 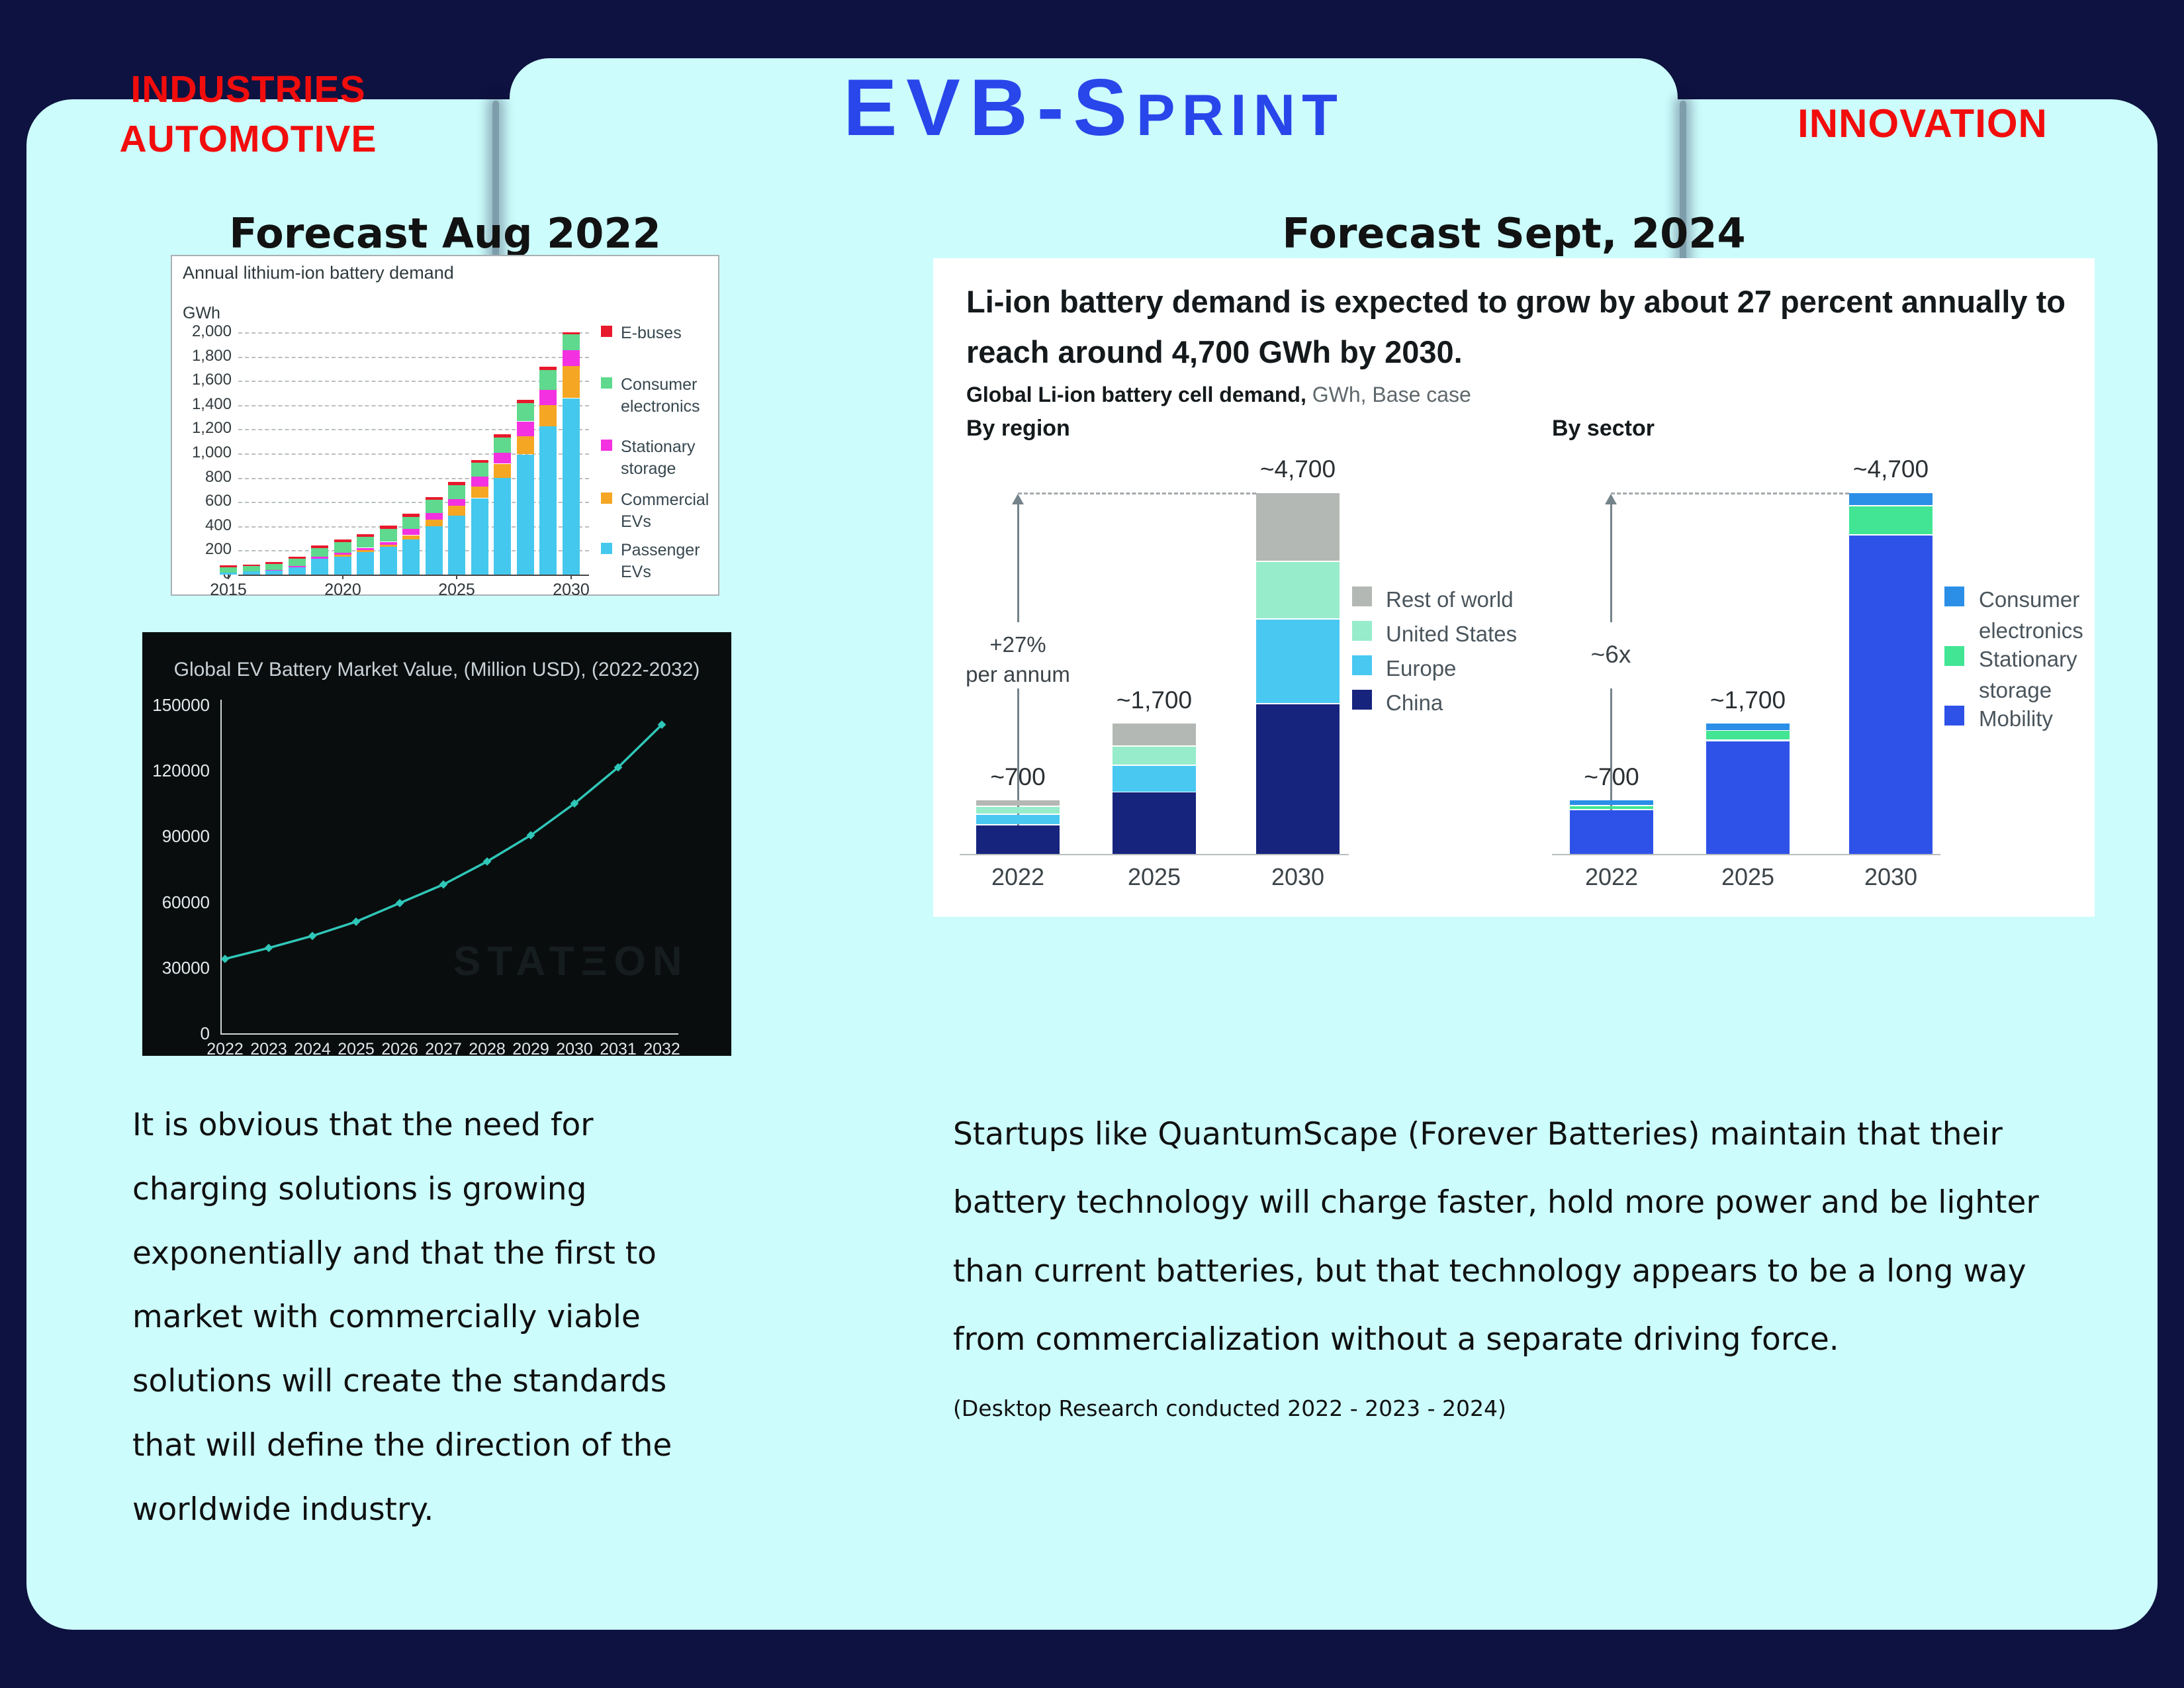 What do you see at coordinates (211, 380) in the screenshot?
I see `y-tick-label: 1,600` at bounding box center [211, 380].